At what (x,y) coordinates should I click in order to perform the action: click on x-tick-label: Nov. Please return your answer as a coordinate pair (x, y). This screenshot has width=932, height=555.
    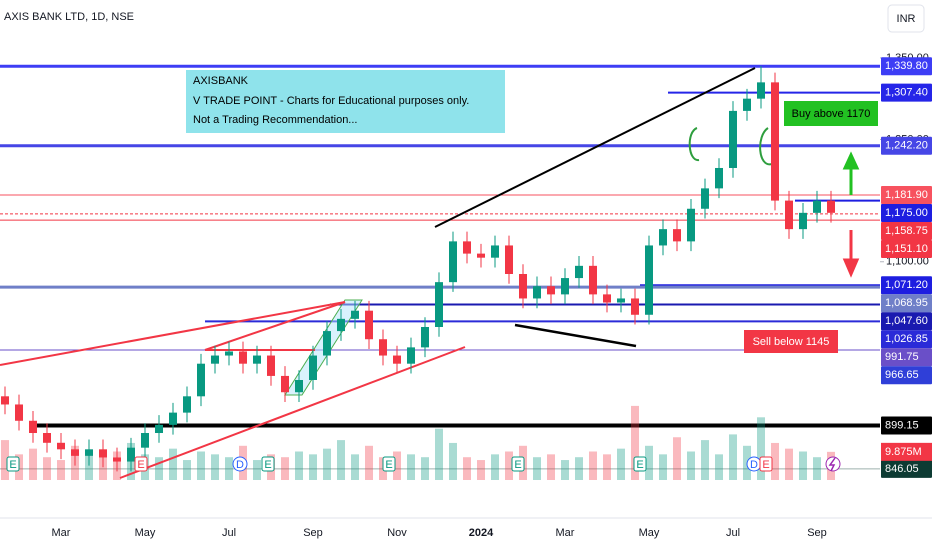
    Looking at the image, I should click on (397, 533).